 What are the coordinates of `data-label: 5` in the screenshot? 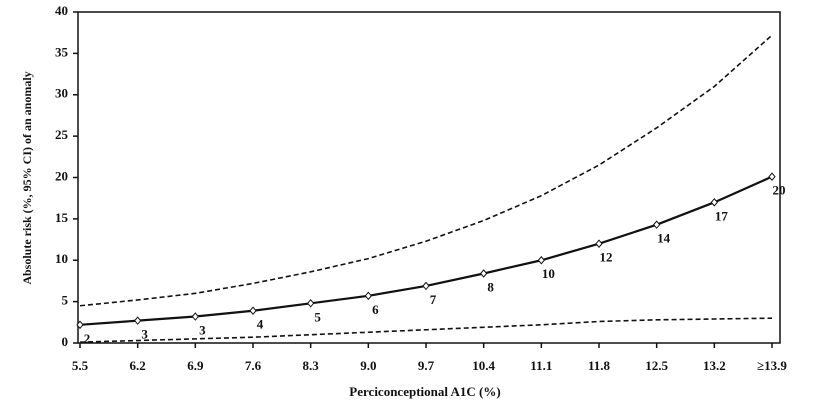 It's located at (317, 316).